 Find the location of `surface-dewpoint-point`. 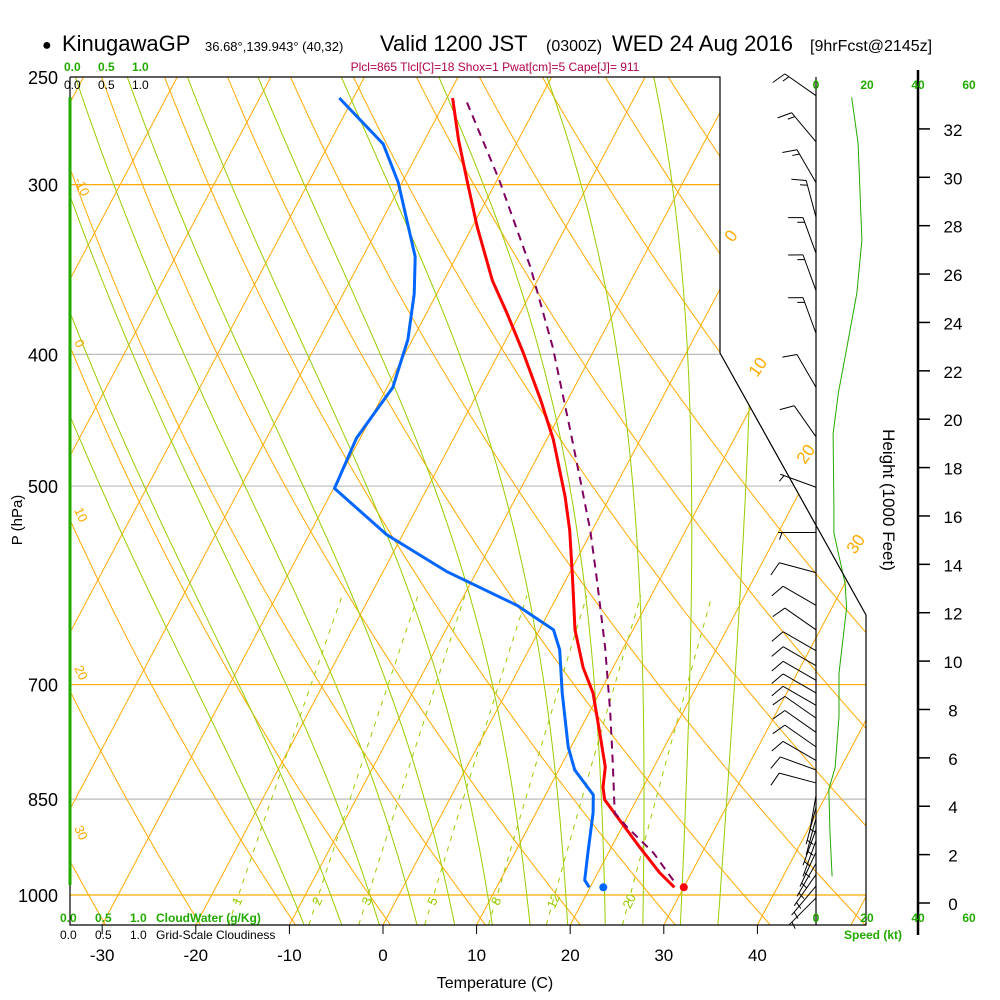

surface-dewpoint-point is located at coordinates (603, 887).